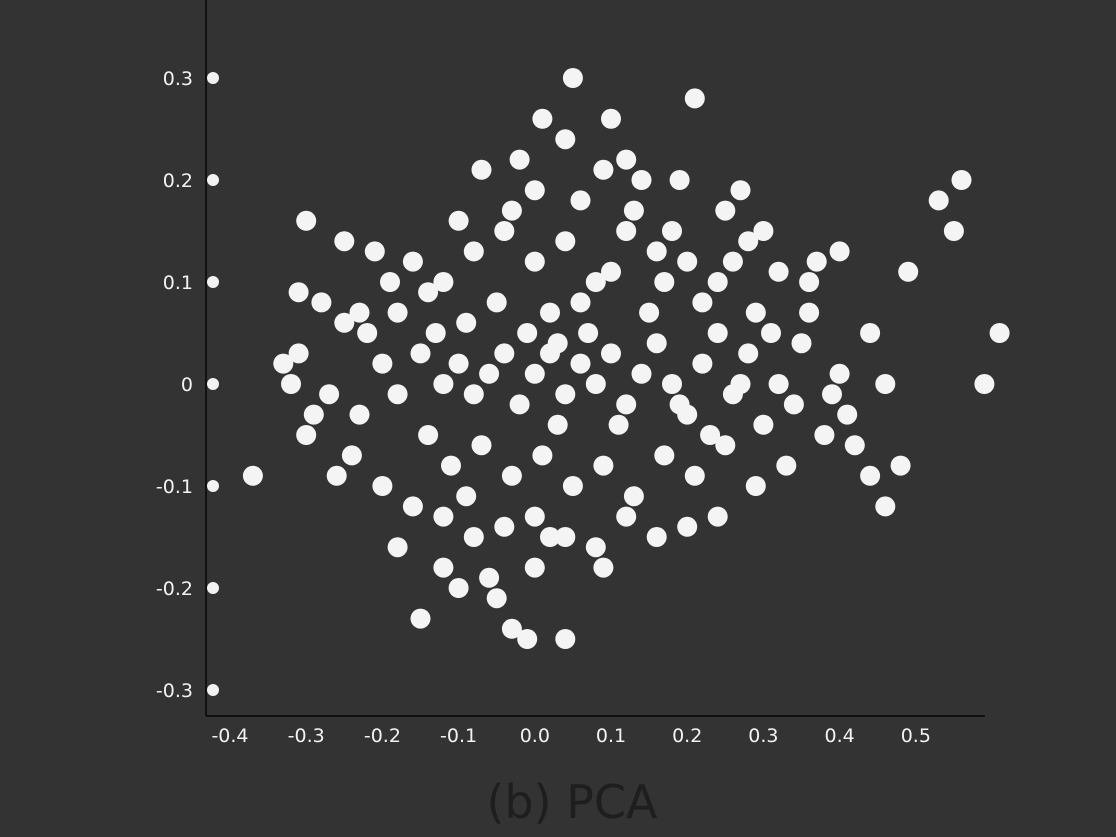 This screenshot has height=837, width=1116. What do you see at coordinates (178, 283) in the screenshot?
I see `y-tick-label: 0.1` at bounding box center [178, 283].